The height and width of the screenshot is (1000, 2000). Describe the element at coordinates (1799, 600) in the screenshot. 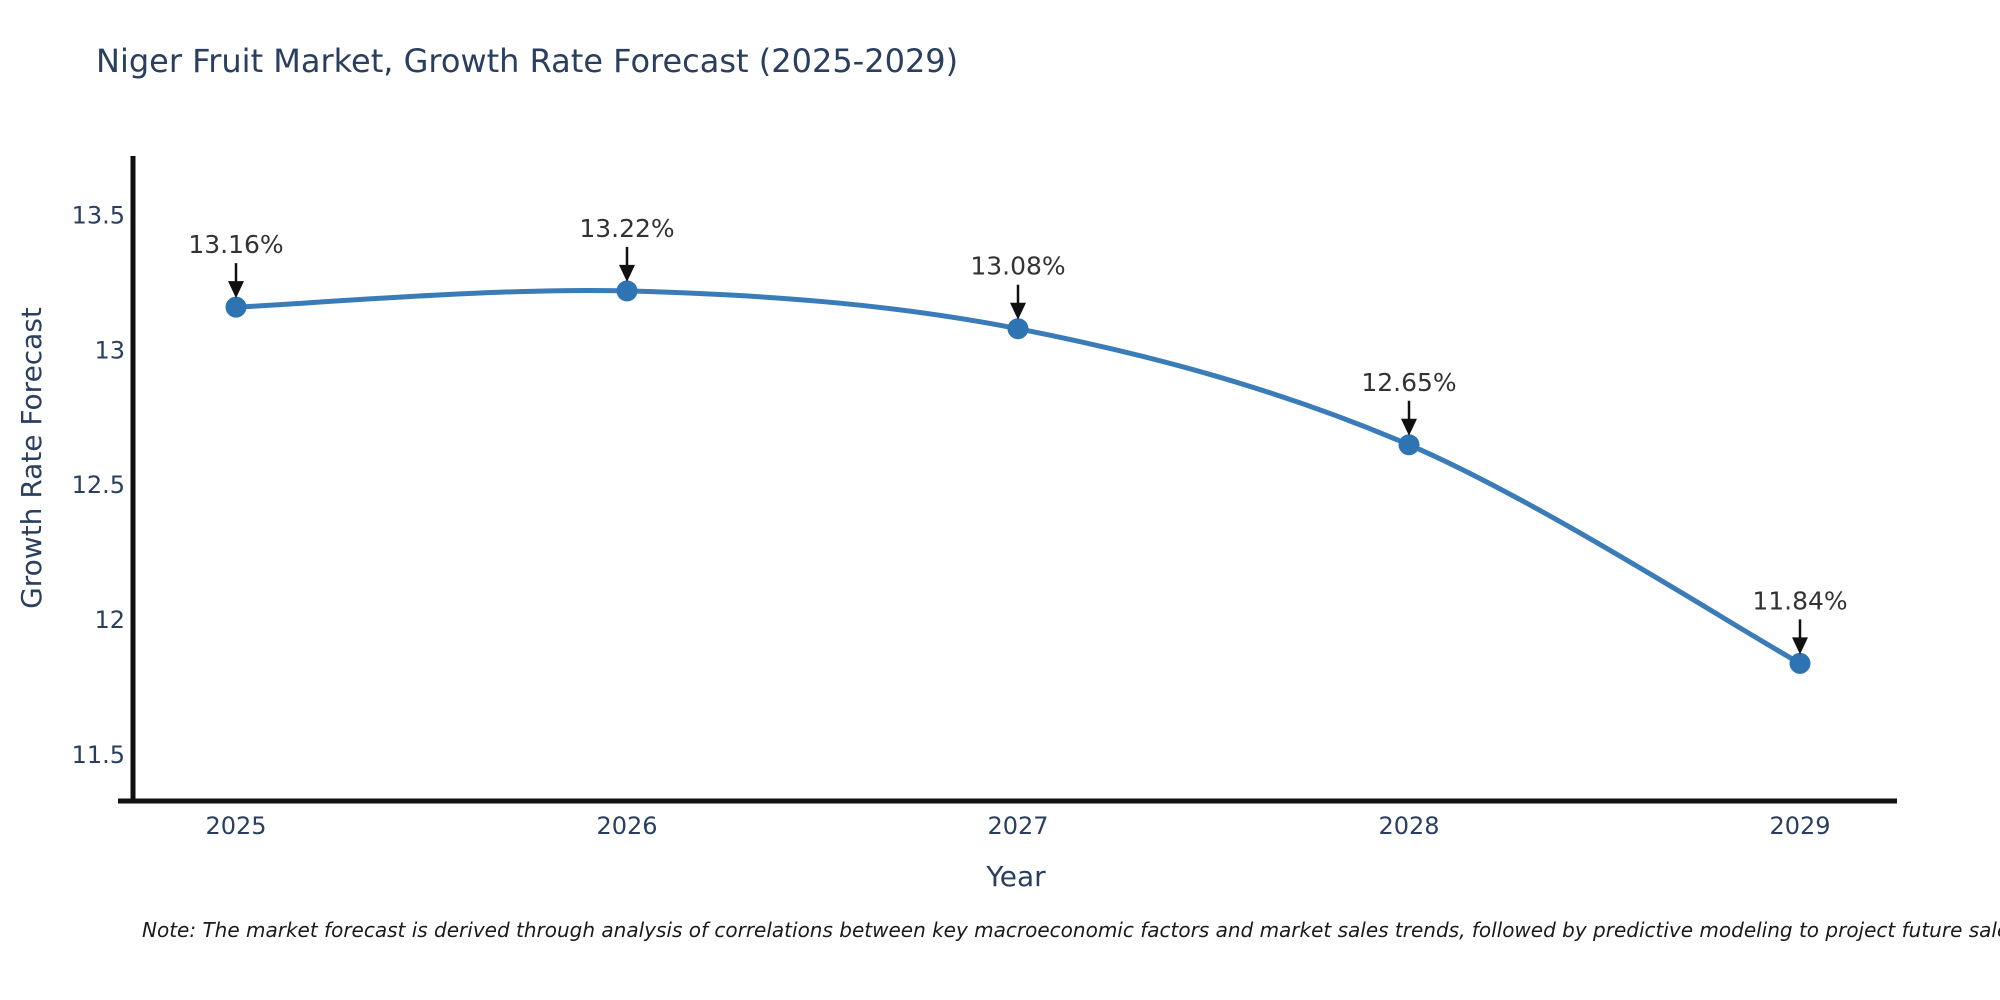

I see `point-value-label: 11.84%` at that location.